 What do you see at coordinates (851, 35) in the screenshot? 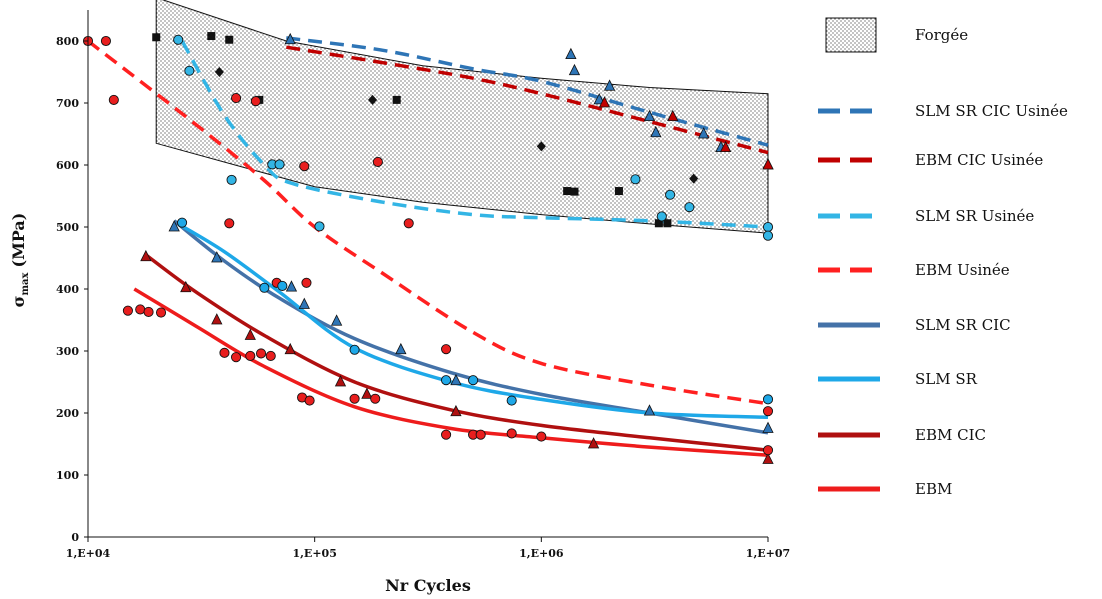
I see `legend-swatch-forged` at bounding box center [851, 35].